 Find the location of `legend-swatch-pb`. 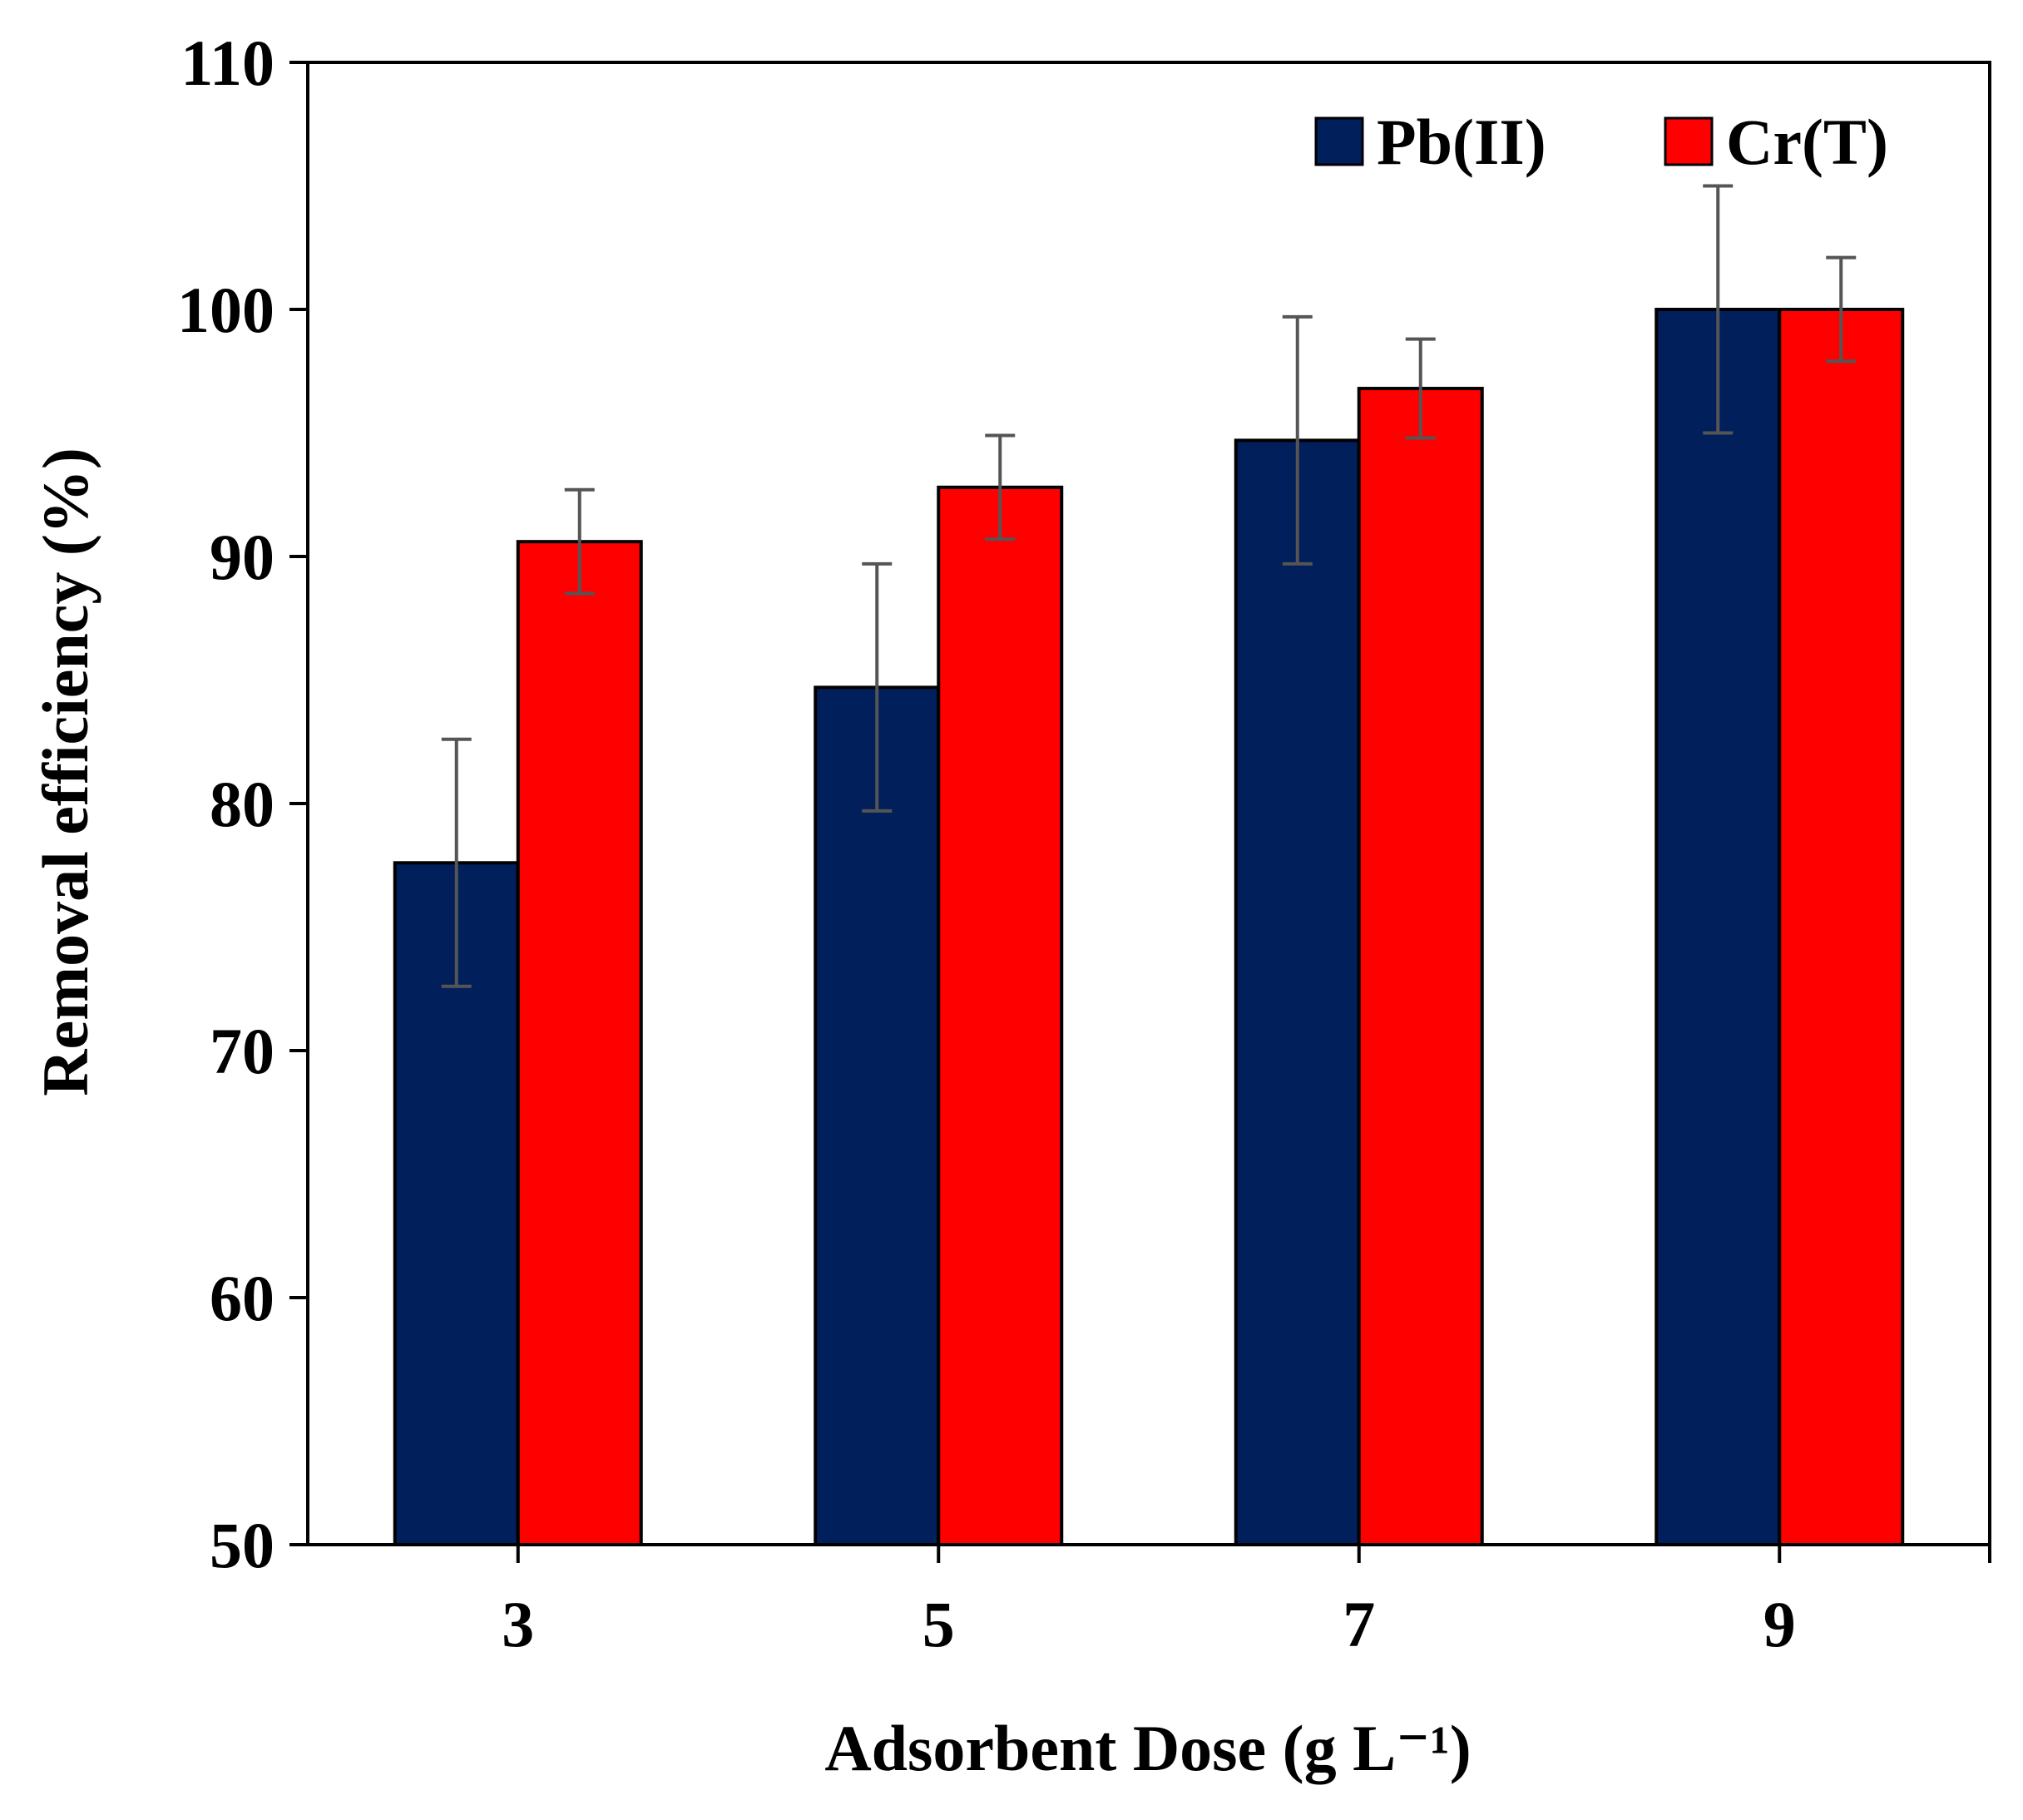

legend-swatch-pb is located at coordinates (1339, 141).